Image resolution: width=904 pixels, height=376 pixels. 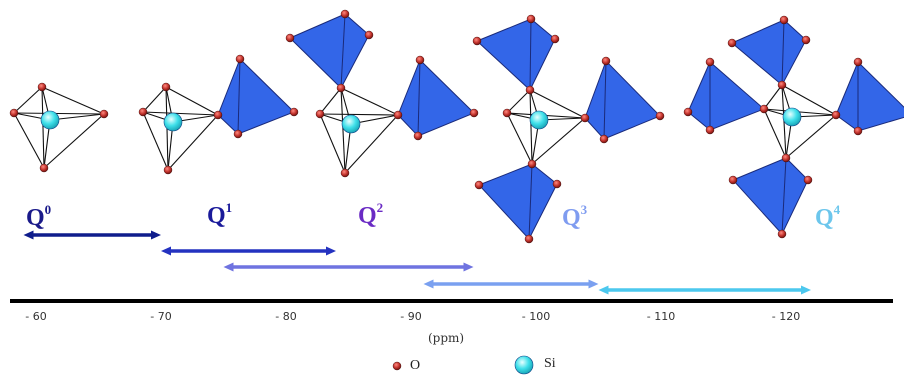 I want to click on tick-label: - 90, so click(x=411, y=316).